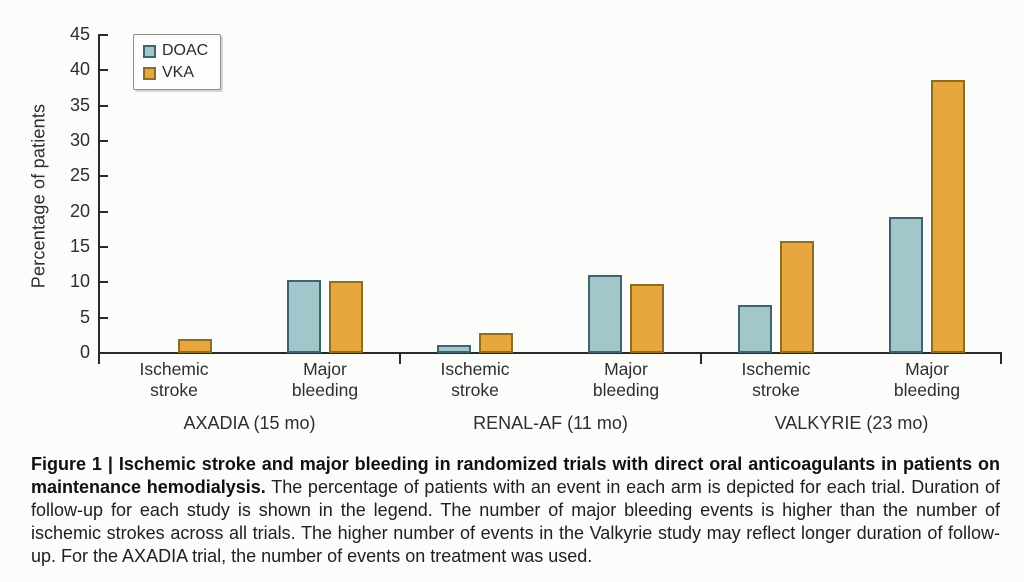 The image size is (1024, 582). Describe the element at coordinates (79, 34) in the screenshot. I see `y-tick-label: 45` at that location.